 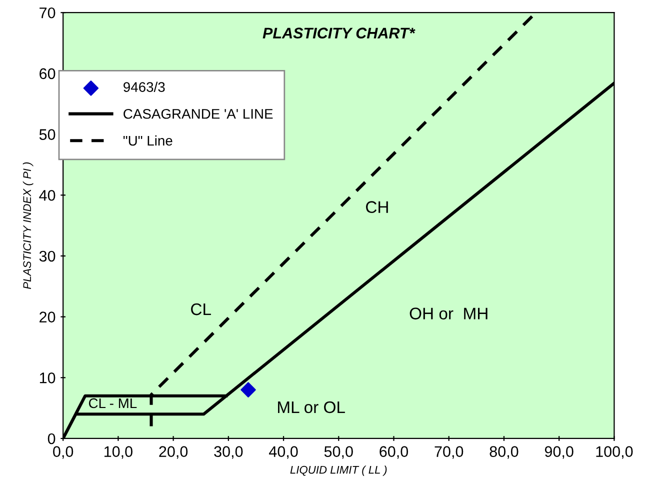 What do you see at coordinates (47, 256) in the screenshot?
I see `y-tick-label: 30` at bounding box center [47, 256].